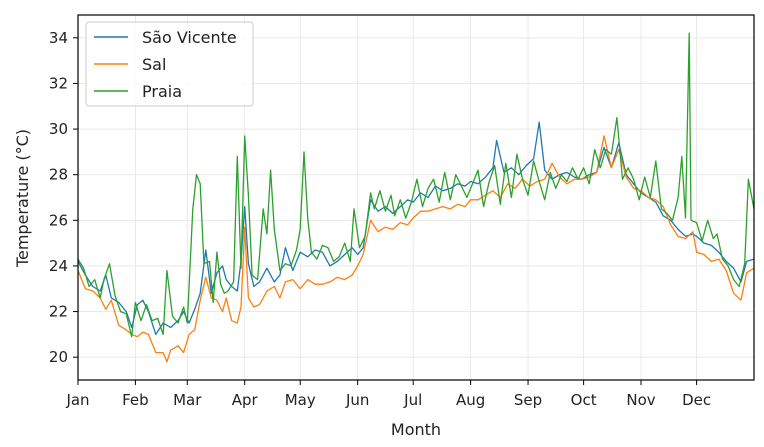 The width and height of the screenshot is (764, 447). Describe the element at coordinates (300, 400) in the screenshot. I see `x-tick-label: May` at that location.